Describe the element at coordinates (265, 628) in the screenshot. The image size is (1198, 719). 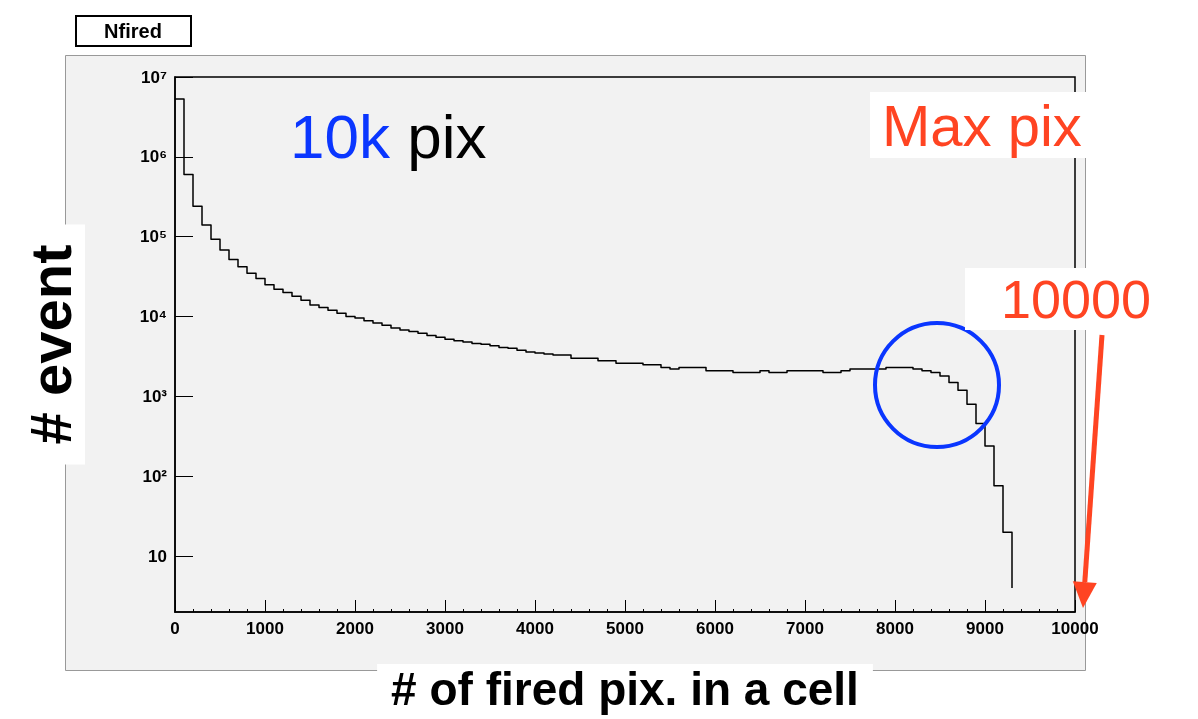
I see `x-tick-label: 1000` at that location.